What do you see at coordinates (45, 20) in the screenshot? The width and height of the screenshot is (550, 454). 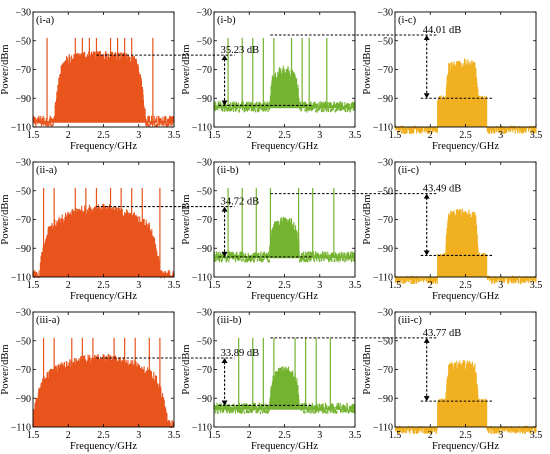 I see `panel-label: (i-a)` at bounding box center [45, 20].